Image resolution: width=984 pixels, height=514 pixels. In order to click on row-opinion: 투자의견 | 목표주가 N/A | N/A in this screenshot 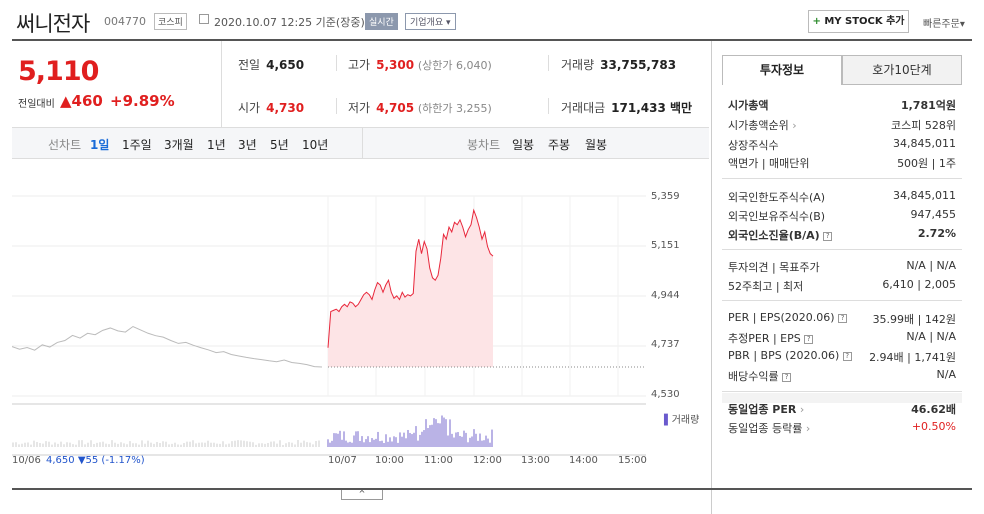, I will do `click(842, 267)`.